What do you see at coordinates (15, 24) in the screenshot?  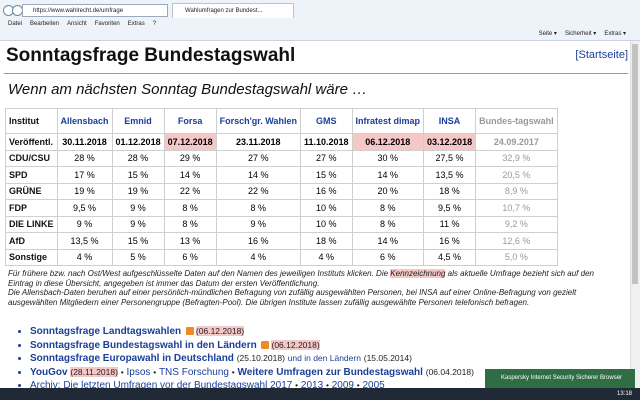 I see `menu-item: Datei` at bounding box center [15, 24].